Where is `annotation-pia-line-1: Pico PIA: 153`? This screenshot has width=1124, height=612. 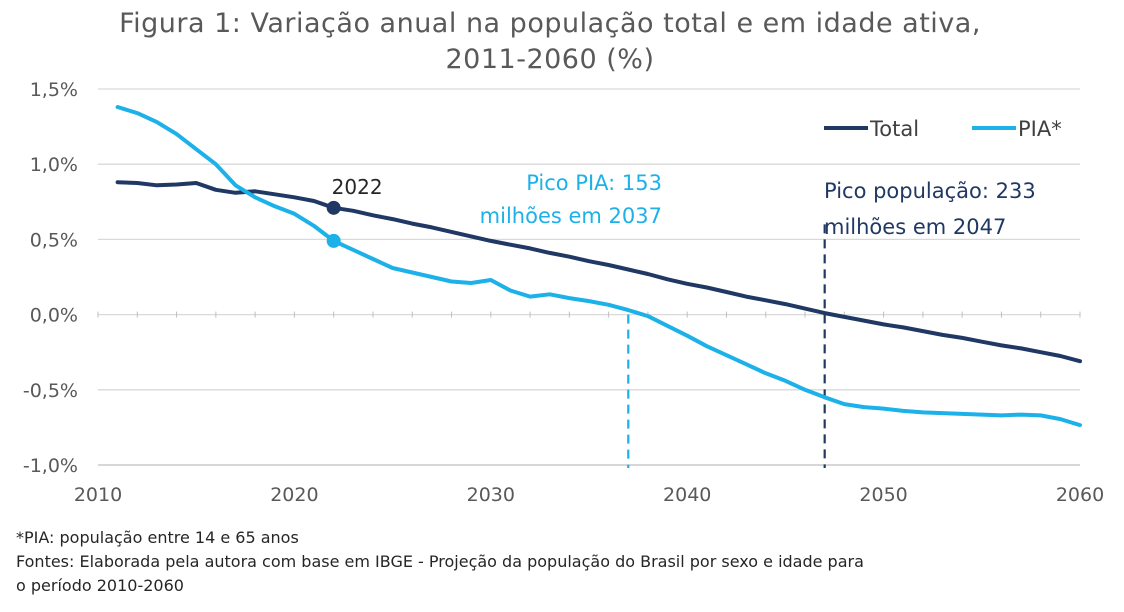
annotation-pia-line-1: Pico PIA: 153 is located at coordinates (594, 183).